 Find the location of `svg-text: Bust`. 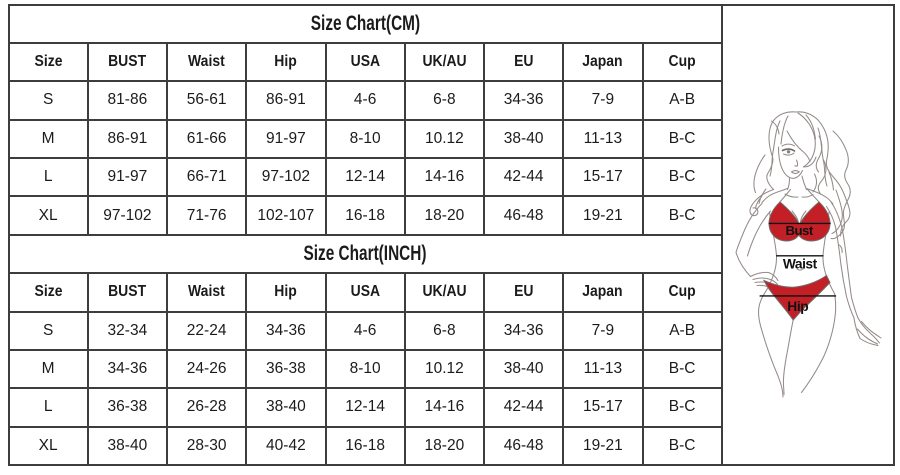

svg-text: Bust is located at coordinates (799, 230).